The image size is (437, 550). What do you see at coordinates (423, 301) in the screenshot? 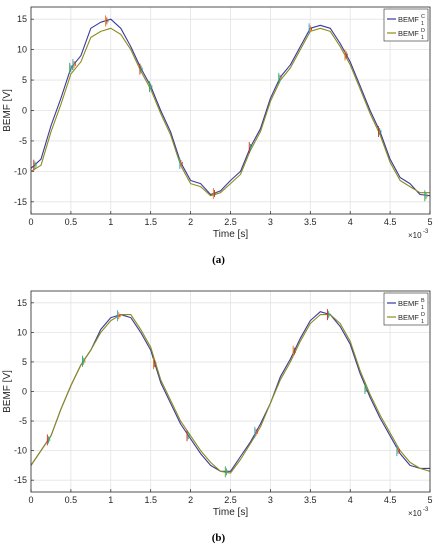
I see `legend-entry-sup: B` at bounding box center [423, 301].